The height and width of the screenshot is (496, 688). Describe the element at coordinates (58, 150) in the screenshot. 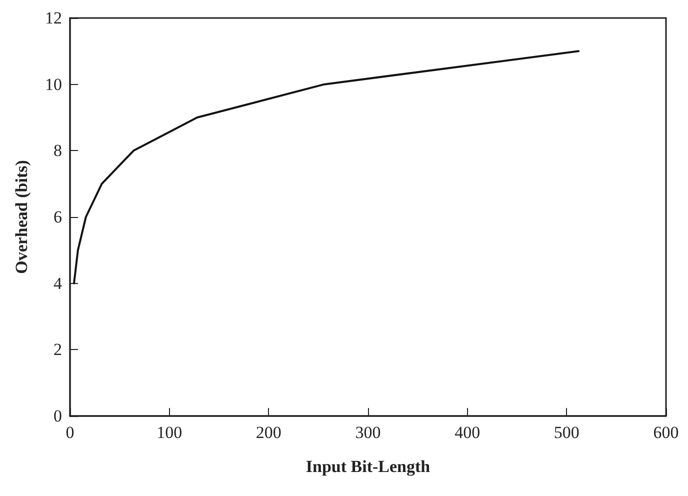

I see `y-tick-label: 8` at that location.